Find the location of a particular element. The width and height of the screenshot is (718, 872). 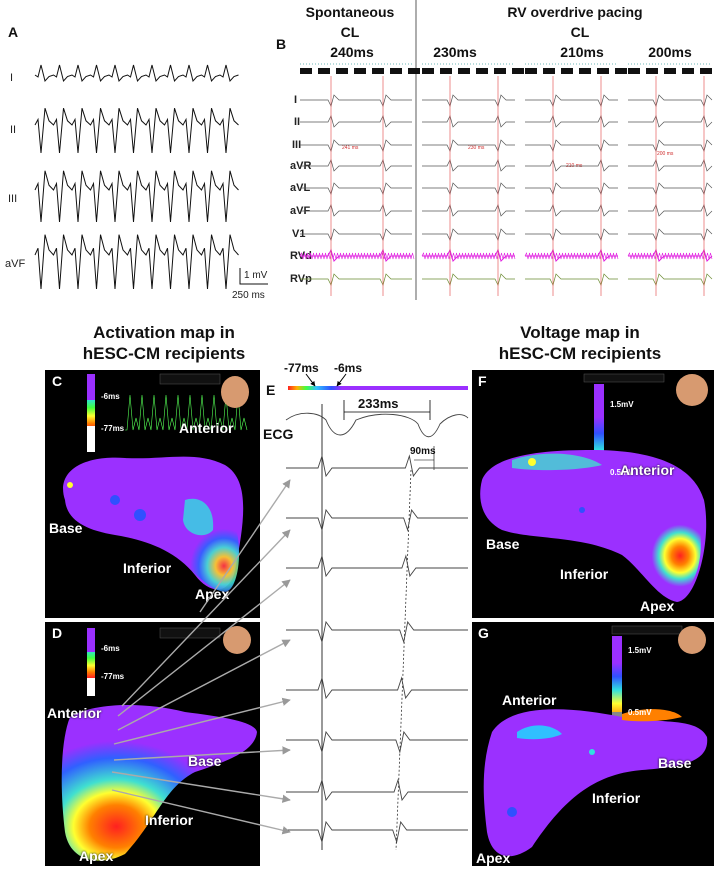

panel-d-scale-top: -6ms is located at coordinates (110, 648).